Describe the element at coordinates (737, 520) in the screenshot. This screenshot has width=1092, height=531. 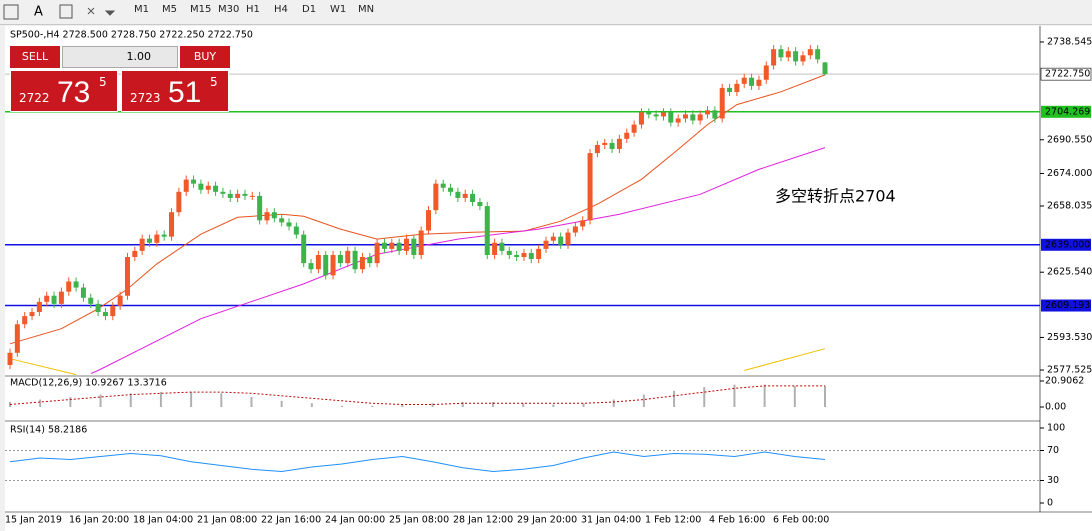
I see `x-tick-label: 4 Feb 16:00` at that location.